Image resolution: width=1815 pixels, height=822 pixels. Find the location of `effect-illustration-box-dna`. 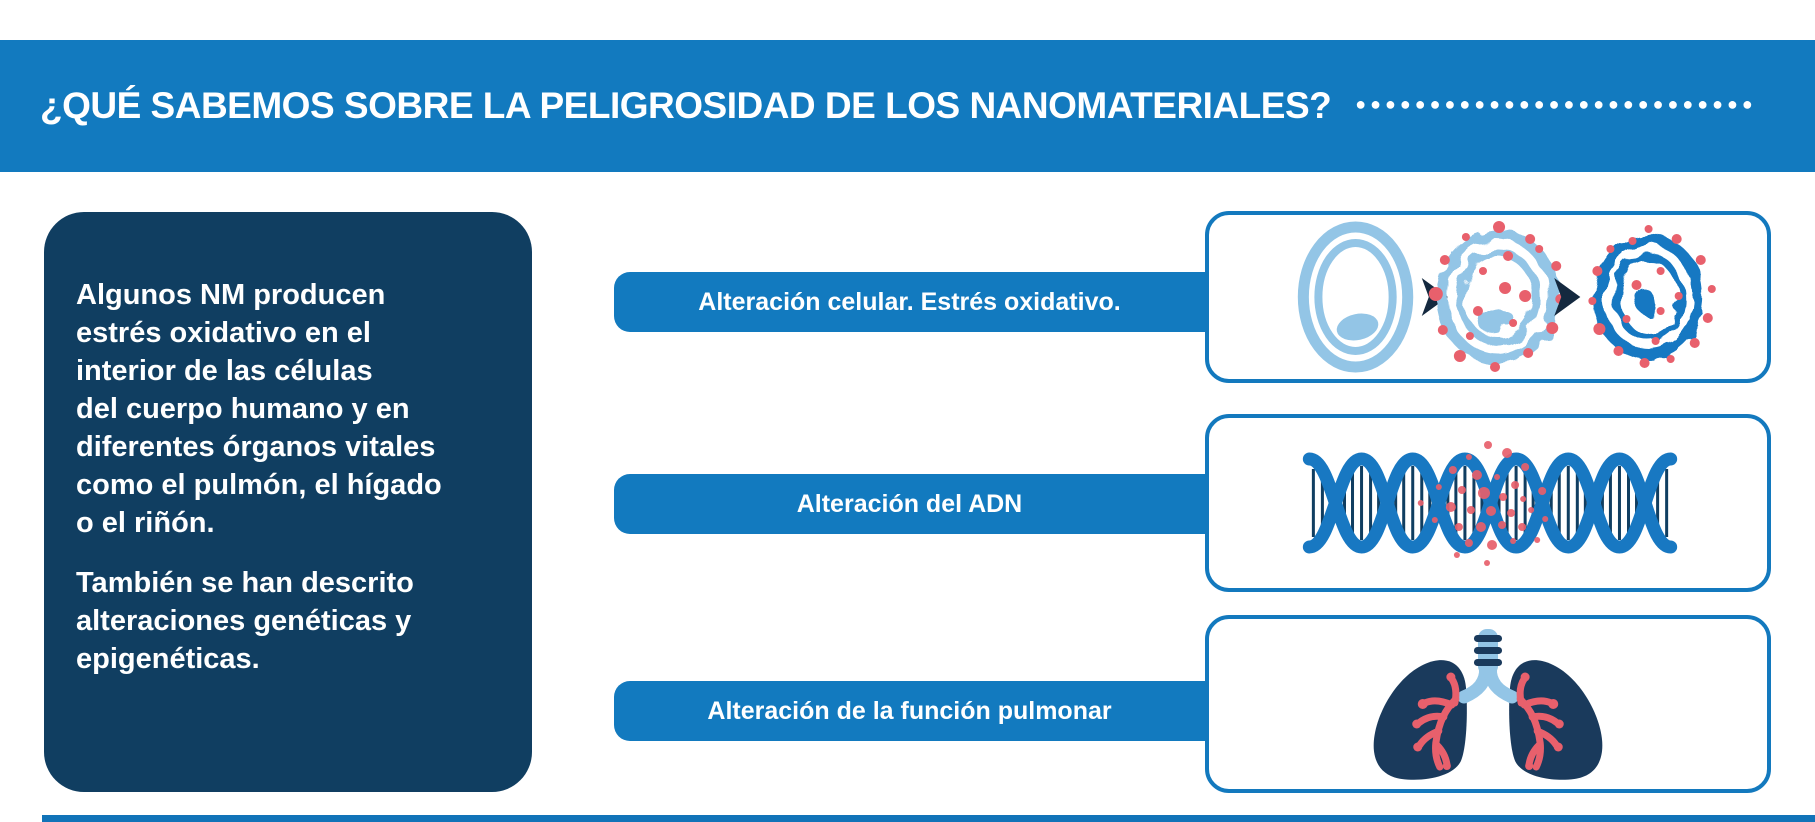

effect-illustration-box-dna is located at coordinates (1488, 503).